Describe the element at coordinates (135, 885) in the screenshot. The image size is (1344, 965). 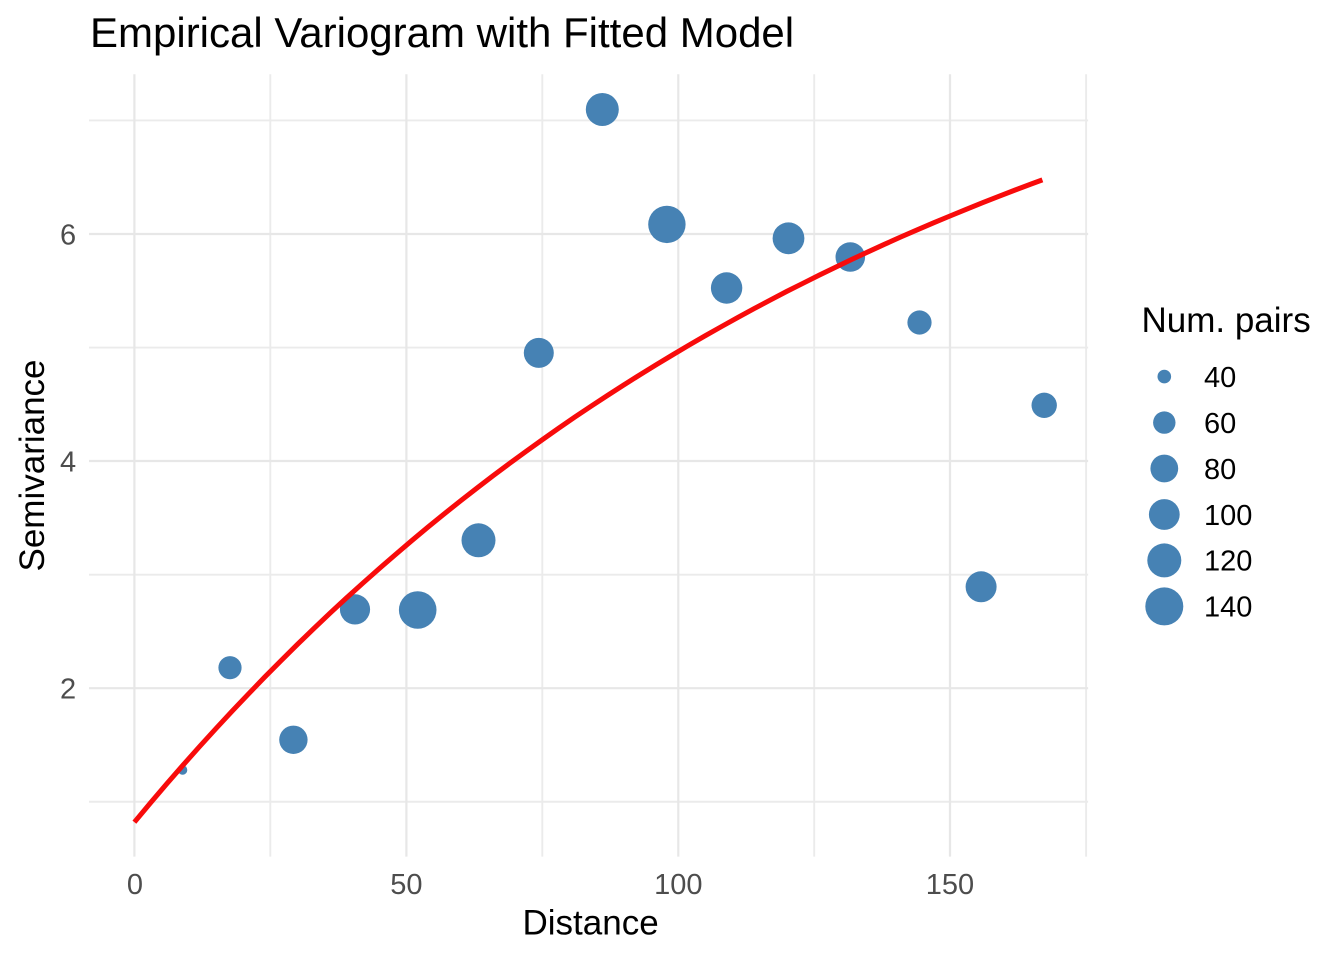
I see `svg-text: 0` at that location.